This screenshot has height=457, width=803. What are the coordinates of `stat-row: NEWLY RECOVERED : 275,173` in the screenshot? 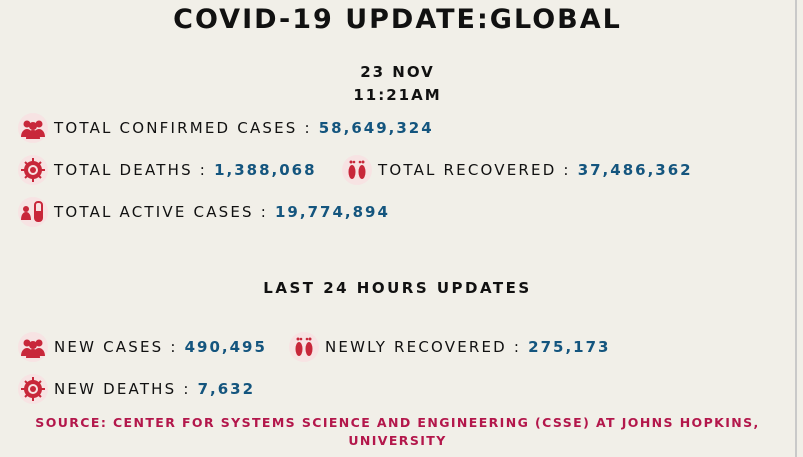 It's located at (449, 347).